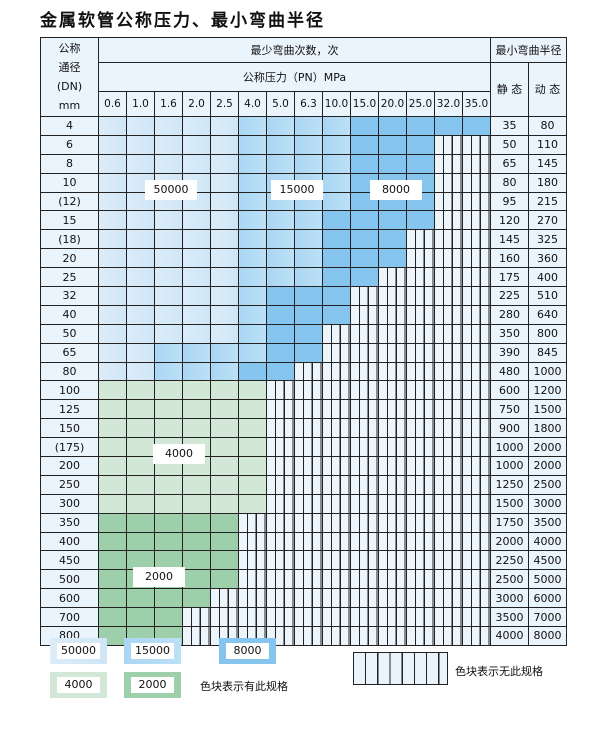 The width and height of the screenshot is (600, 743). I want to click on table-row: 25 175 400, so click(303, 277).